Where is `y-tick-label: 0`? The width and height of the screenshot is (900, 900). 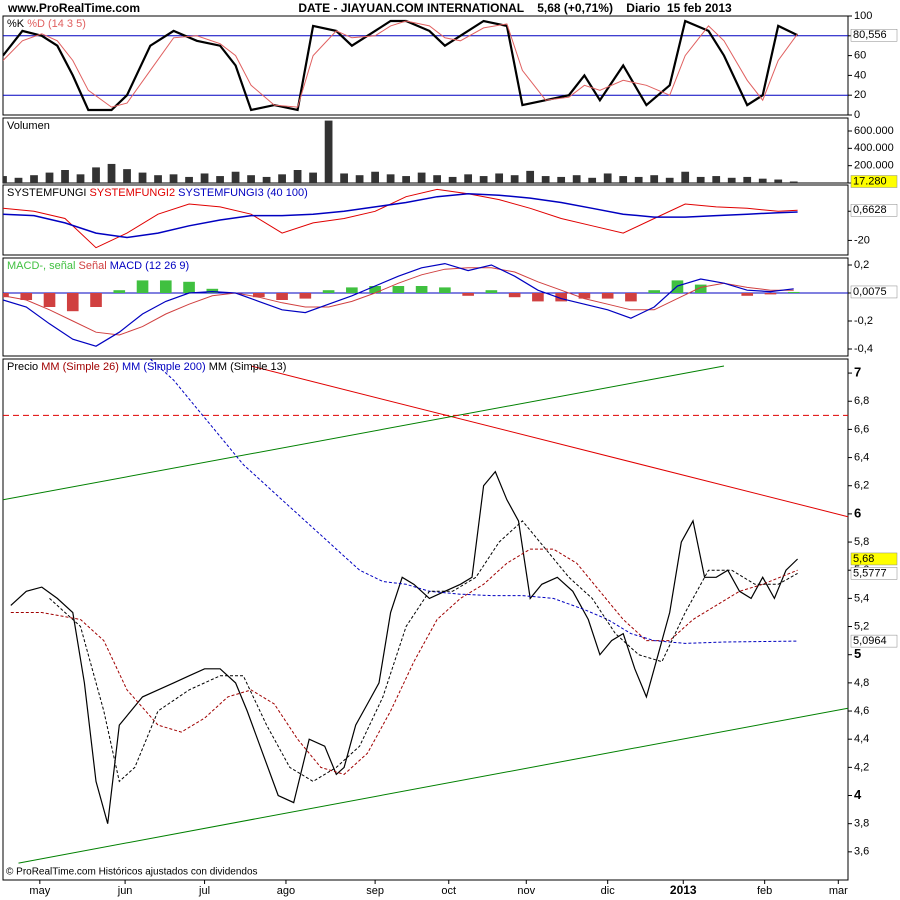 y-tick-label: 0 is located at coordinates (857, 115).